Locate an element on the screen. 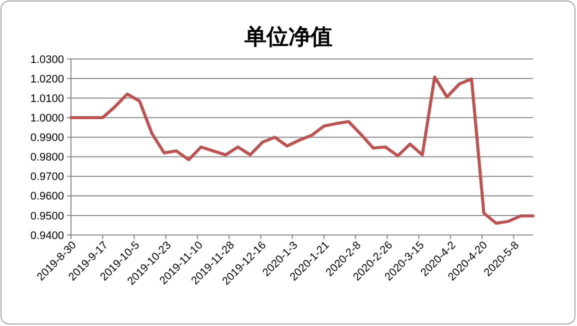  y-tick-label: 0.9500 is located at coordinates (47, 216).